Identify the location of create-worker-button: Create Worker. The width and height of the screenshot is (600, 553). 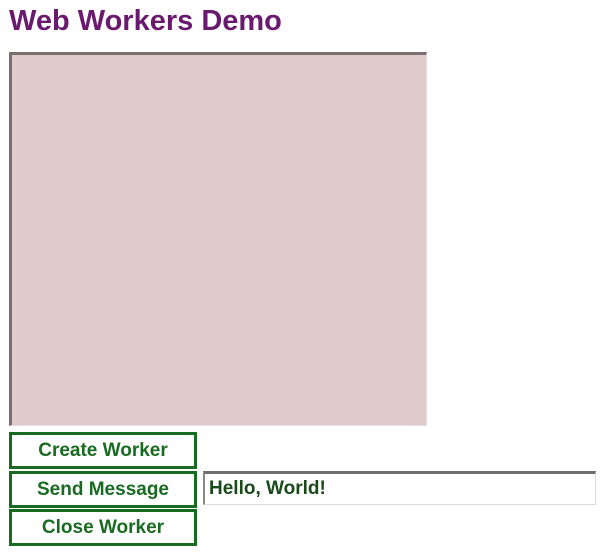
(103, 450).